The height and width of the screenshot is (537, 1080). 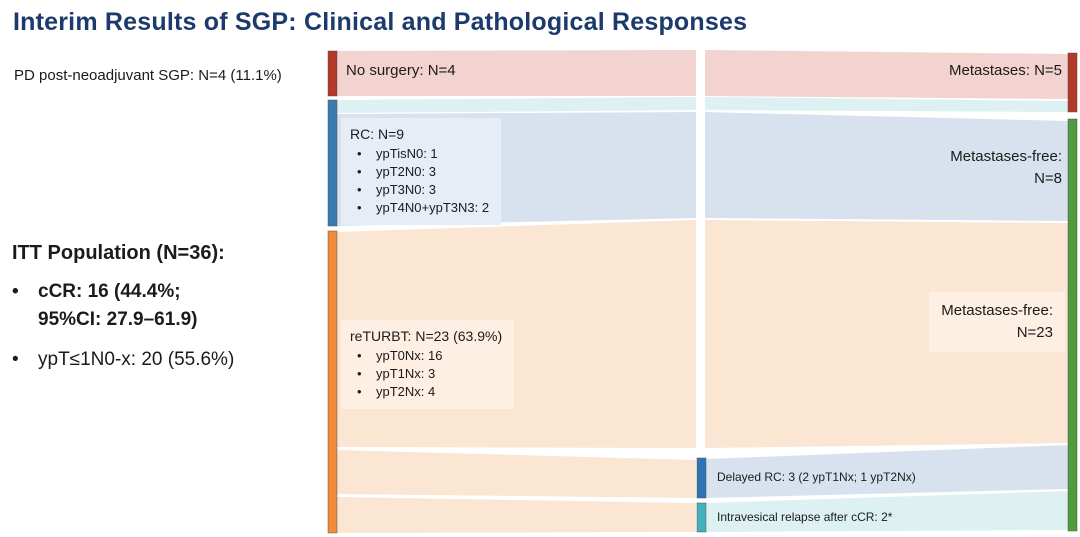 What do you see at coordinates (401, 70) in the screenshot?
I see `no-surgery-label: No surgery: N=4` at bounding box center [401, 70].